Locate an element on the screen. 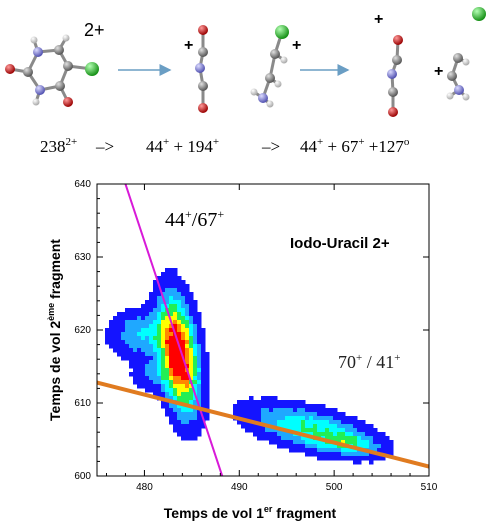 The height and width of the screenshot is (528, 496). eq-frag-127: 127 is located at coordinates (391, 146).